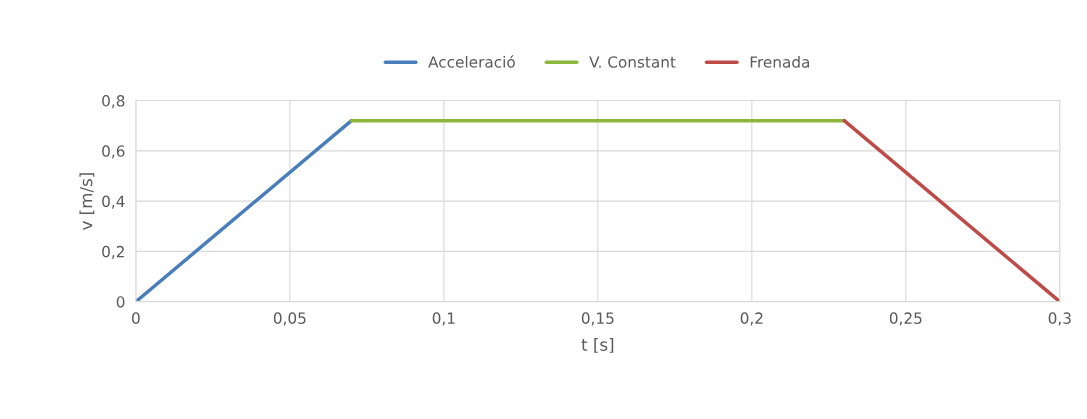 The width and height of the screenshot is (1087, 419). I want to click on y-axis-title: v [m/s], so click(87, 201).